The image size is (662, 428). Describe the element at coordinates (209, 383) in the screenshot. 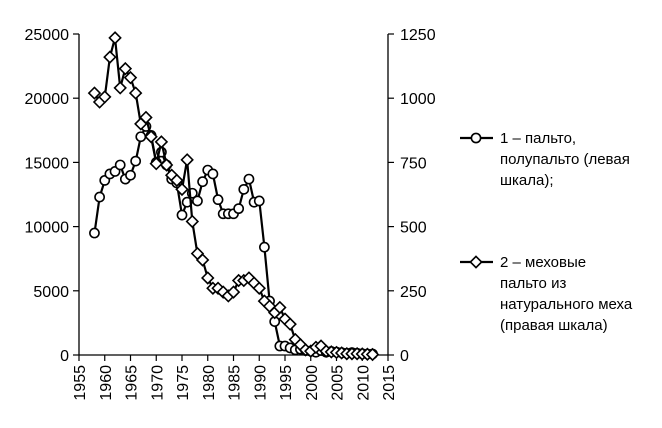

I see `x-tick-label: 1980` at that location.